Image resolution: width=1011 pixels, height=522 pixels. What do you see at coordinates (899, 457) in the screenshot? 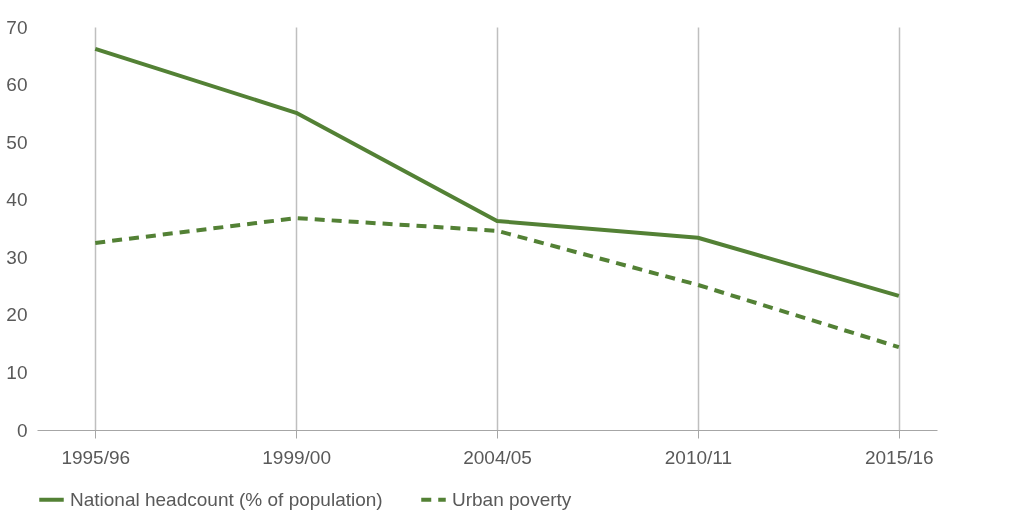
I see `x-tick-label: 2015/16` at bounding box center [899, 457].